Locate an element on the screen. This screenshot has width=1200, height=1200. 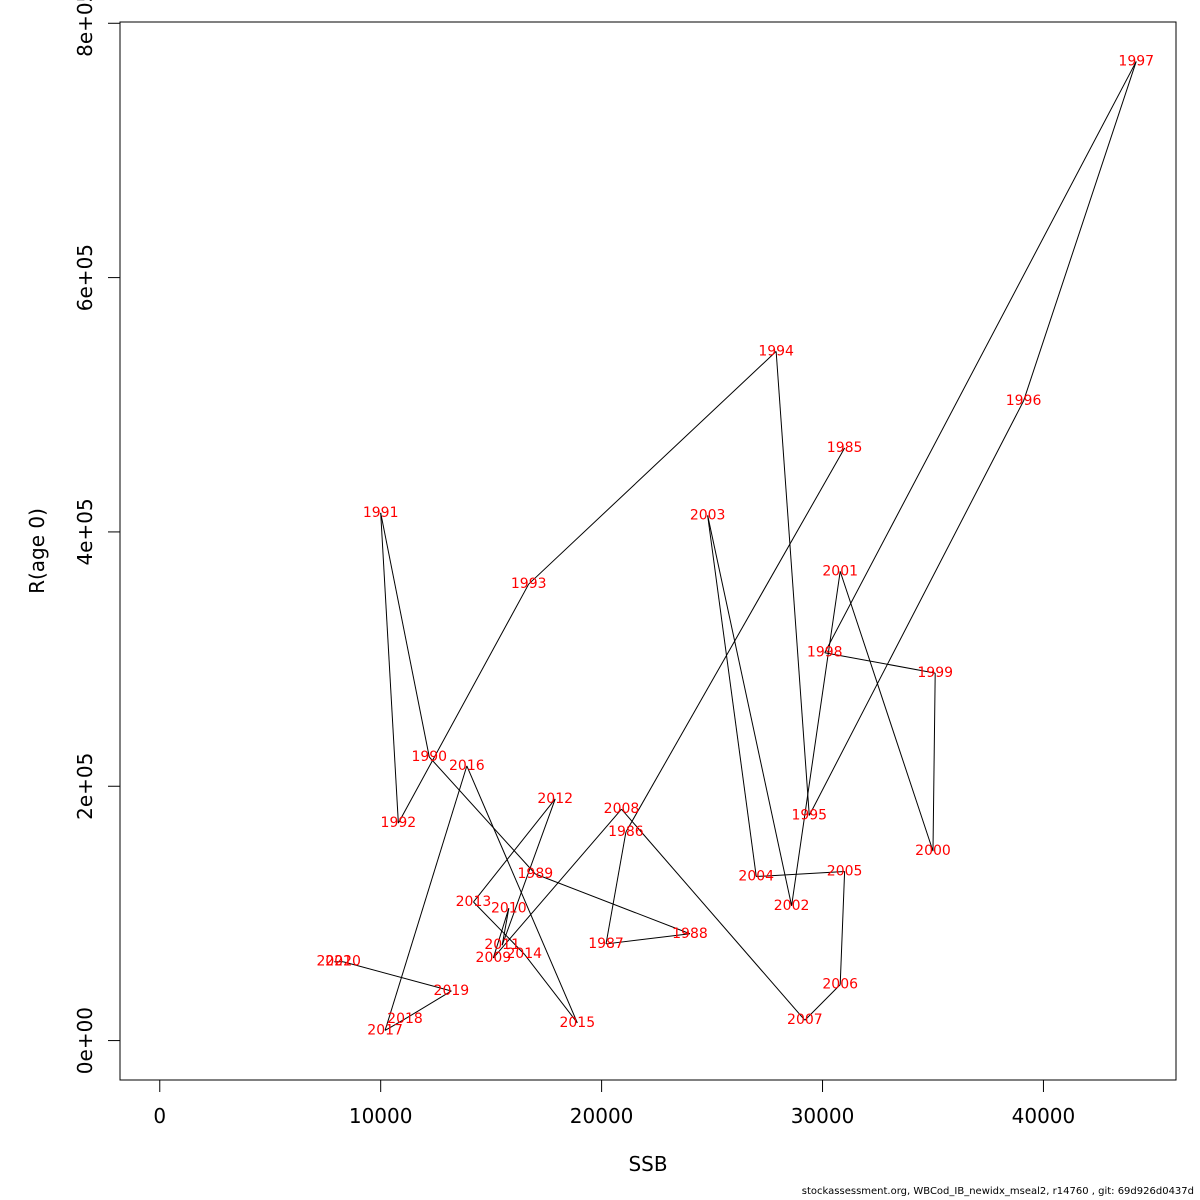
segment-2013-2014 is located at coordinates (499, 928).